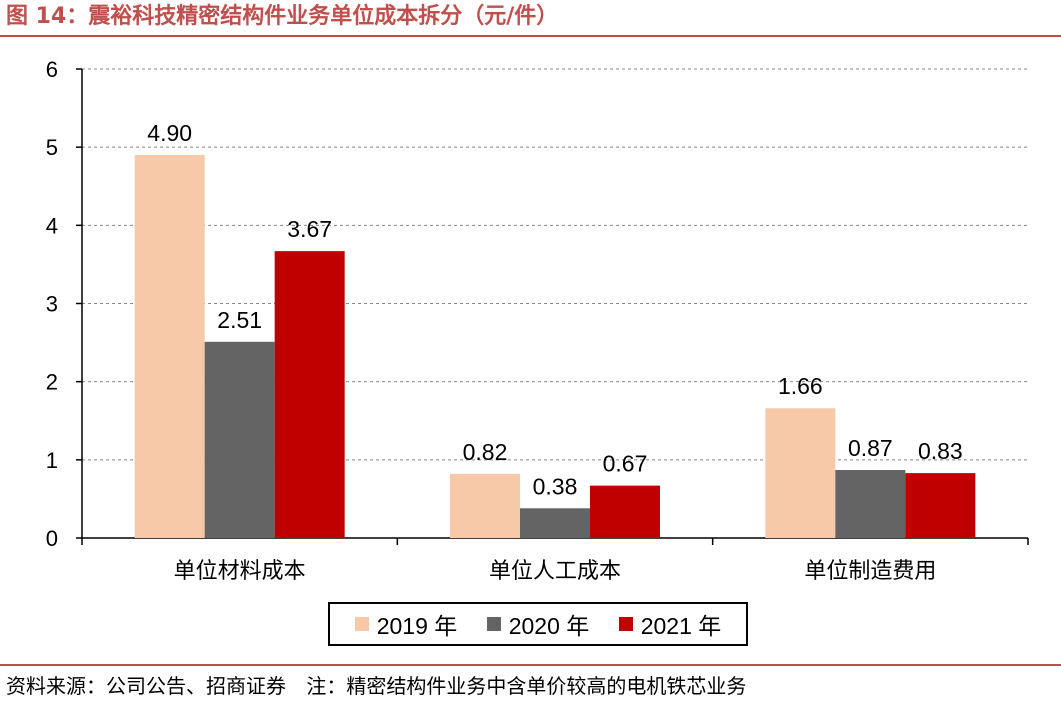  What do you see at coordinates (526, 686) in the screenshot?
I see `footer-note: 注：精密结构件业务中含单价较高的电机铁芯业务` at bounding box center [526, 686].